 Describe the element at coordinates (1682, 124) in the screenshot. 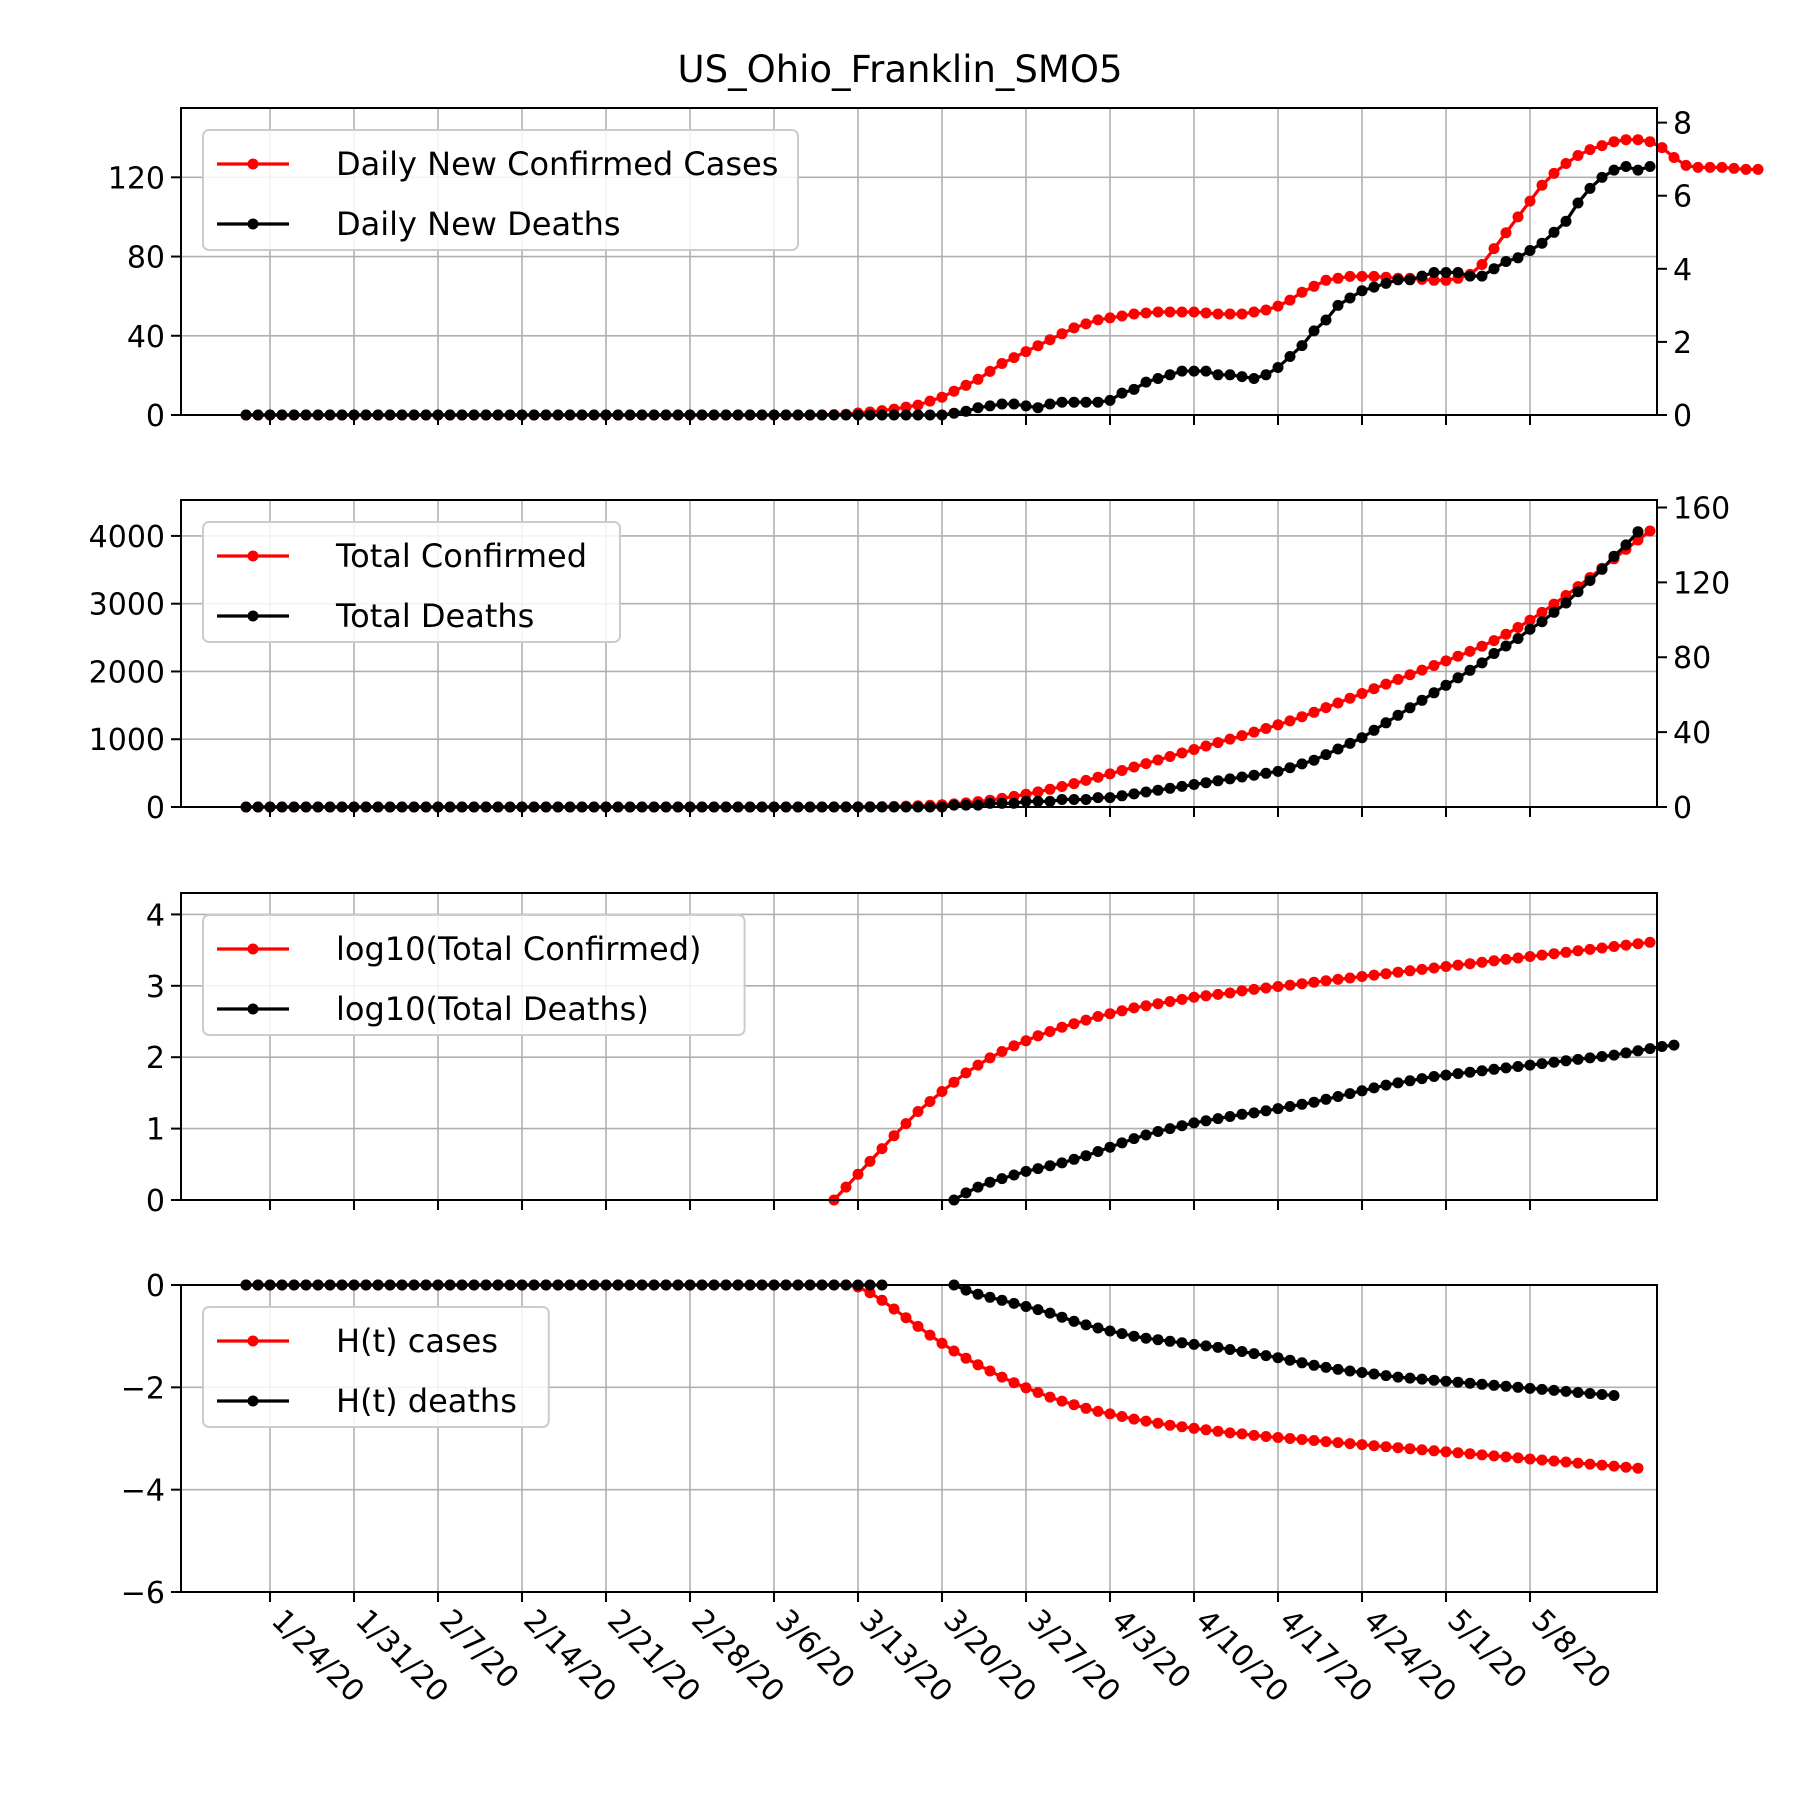

I see `y-tick-label-right: 8` at that location.